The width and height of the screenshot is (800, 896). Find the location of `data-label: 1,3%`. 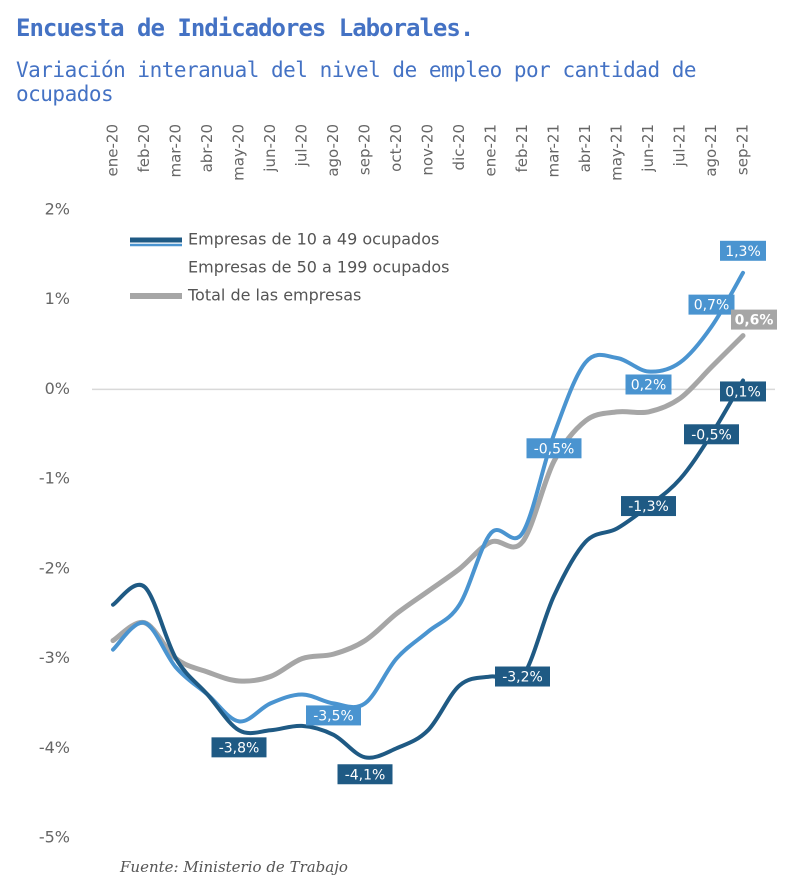

data-label: 1,3% is located at coordinates (743, 252).